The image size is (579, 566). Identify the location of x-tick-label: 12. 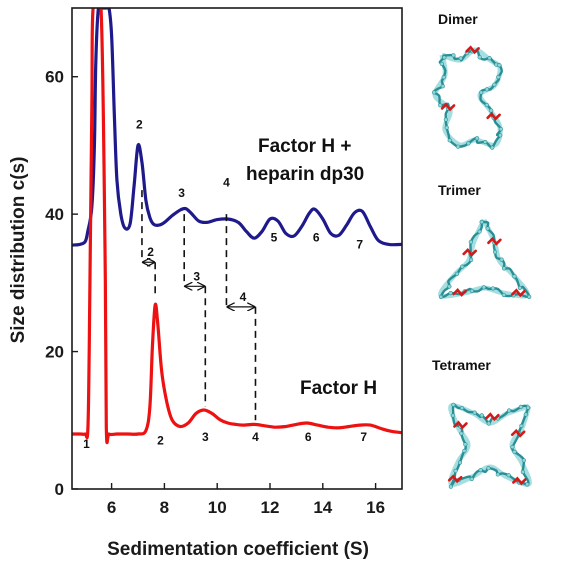
(270, 507).